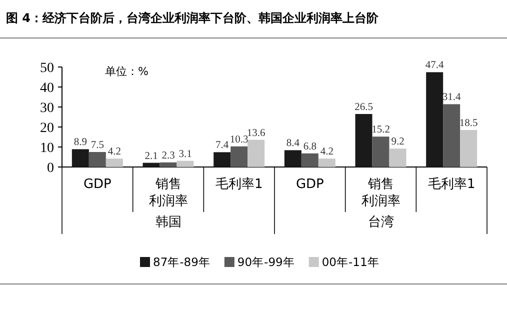  I want to click on data-label: 8.4, so click(293, 144).